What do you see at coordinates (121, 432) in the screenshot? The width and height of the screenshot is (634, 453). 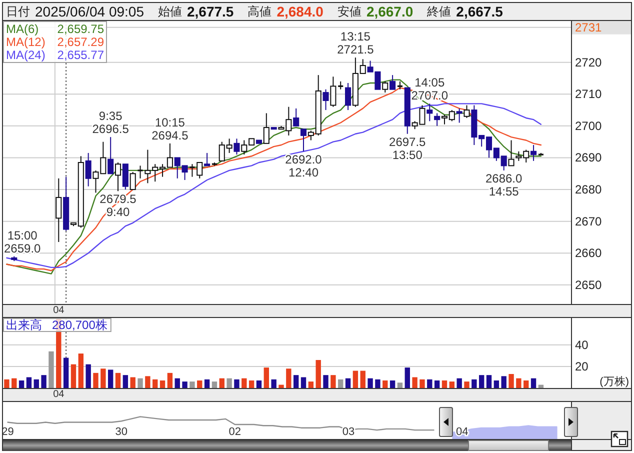 I see `x-tick-label: 30` at bounding box center [121, 432].